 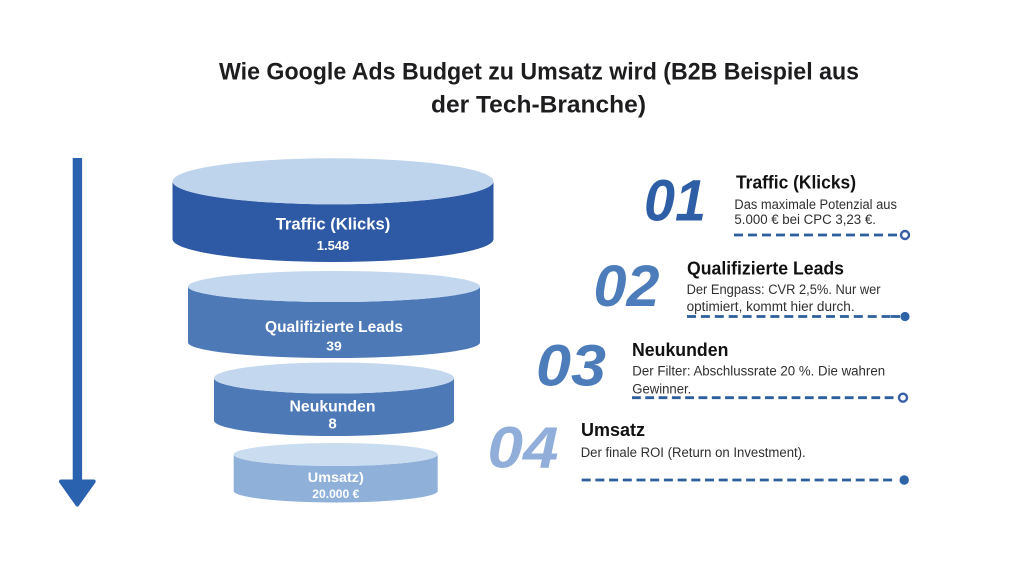 What do you see at coordinates (815, 205) in the screenshot?
I see `svg-text: Das maximale Potenzial aus` at bounding box center [815, 205].